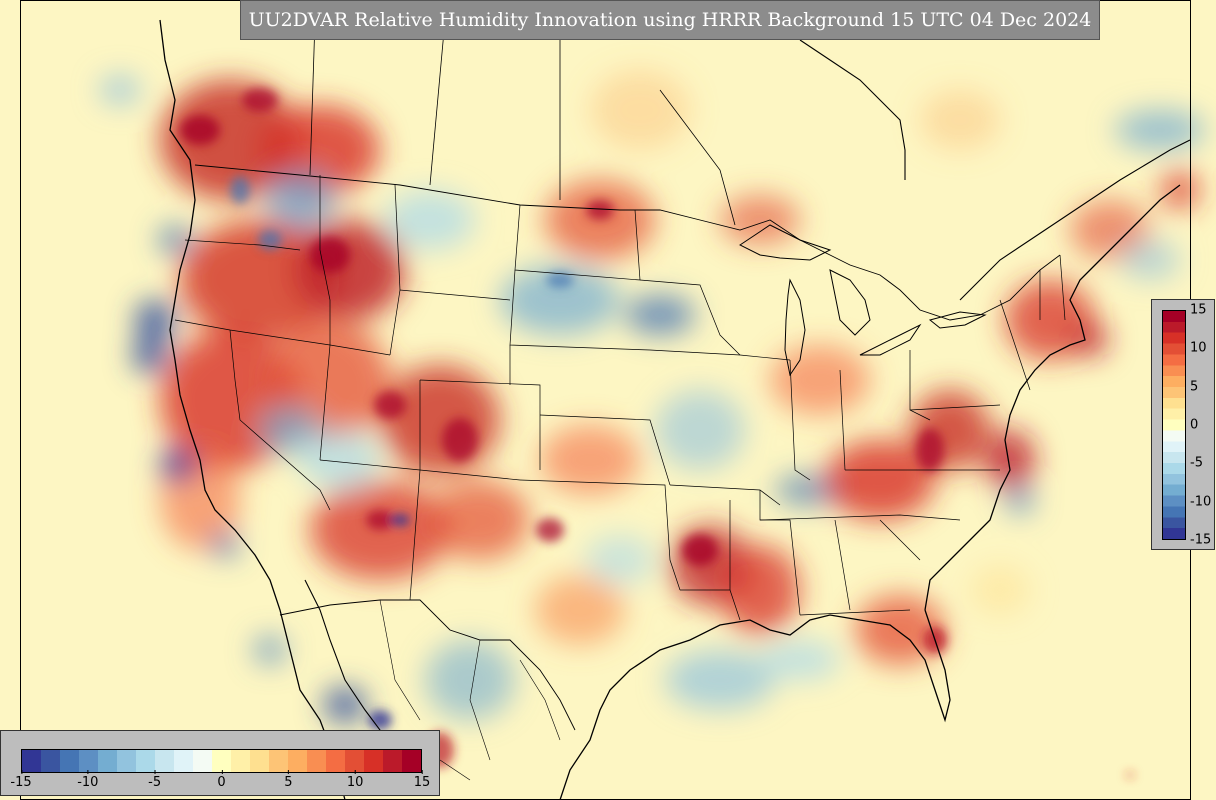  What do you see at coordinates (1201, 502) in the screenshot?
I see `vertical-colorbar-tick: -10` at bounding box center [1201, 502].